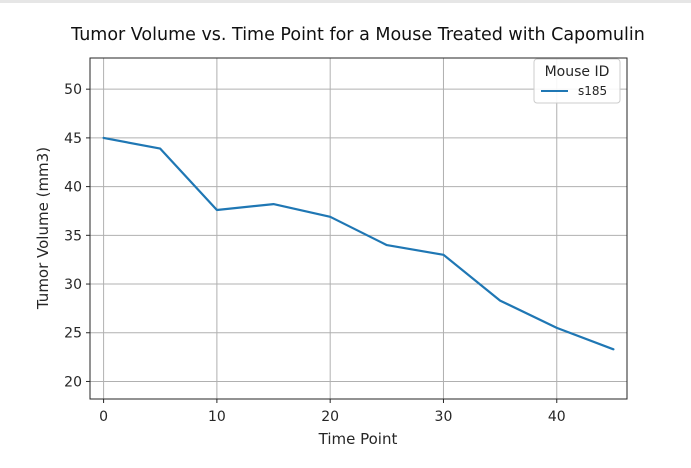 Image resolution: width=691 pixels, height=468 pixels. What do you see at coordinates (73, 382) in the screenshot?
I see `y-tick-label: 20` at bounding box center [73, 382].